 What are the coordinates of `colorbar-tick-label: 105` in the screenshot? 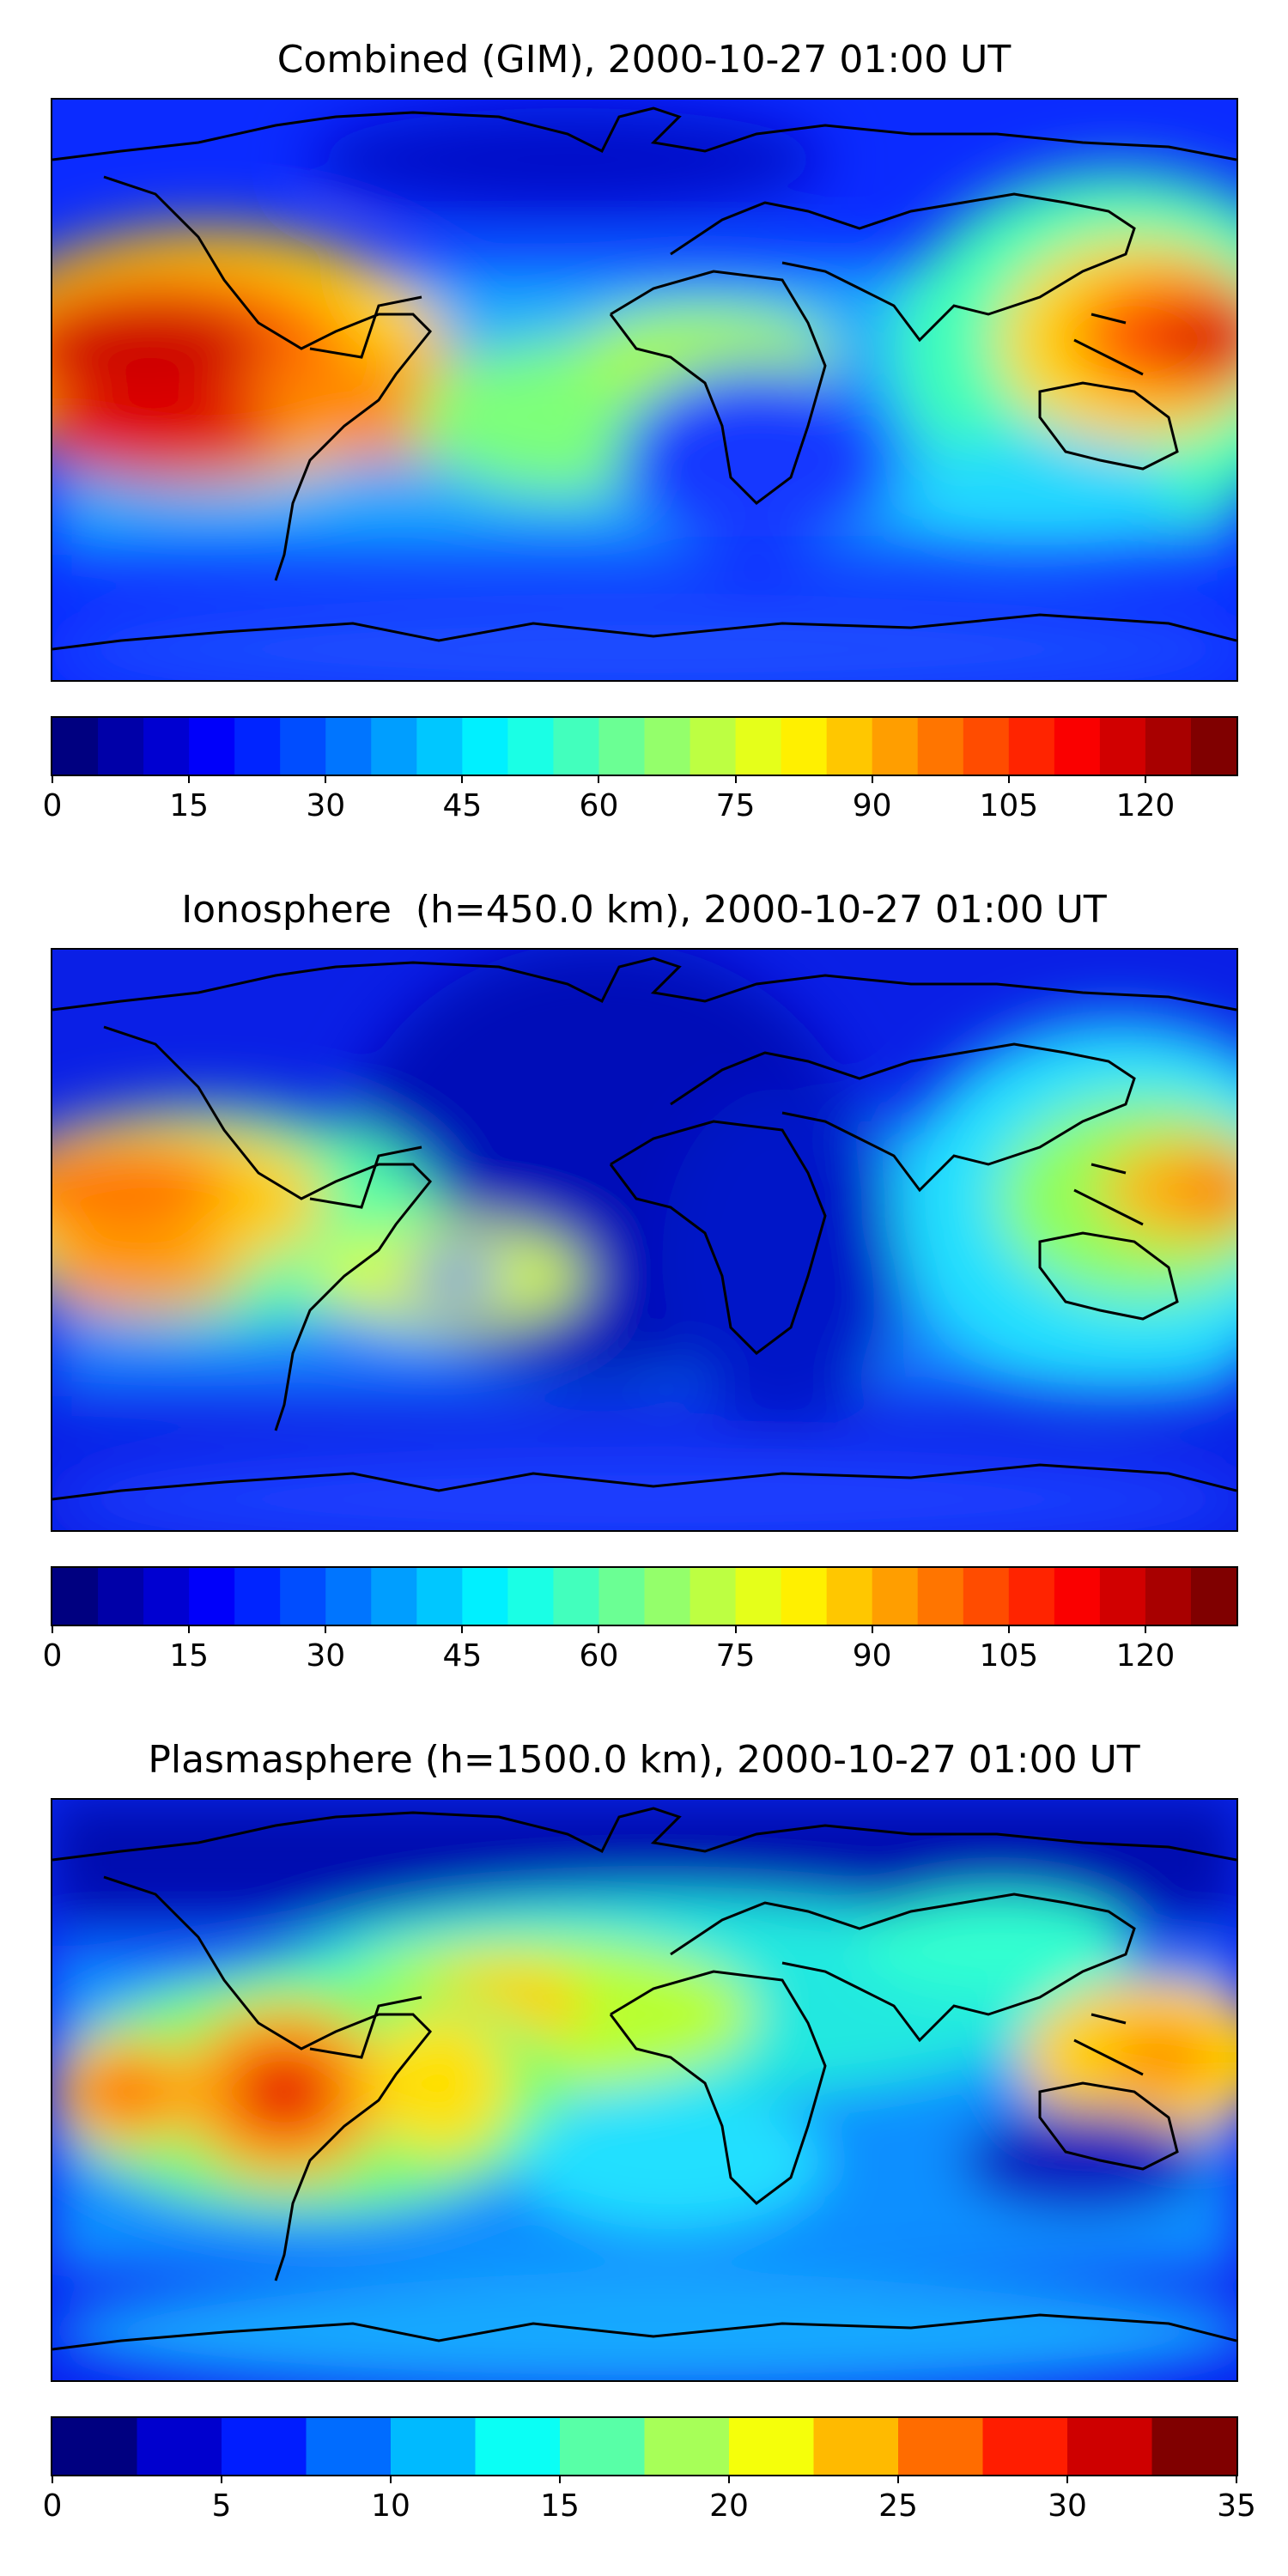 It's located at (1009, 1656).